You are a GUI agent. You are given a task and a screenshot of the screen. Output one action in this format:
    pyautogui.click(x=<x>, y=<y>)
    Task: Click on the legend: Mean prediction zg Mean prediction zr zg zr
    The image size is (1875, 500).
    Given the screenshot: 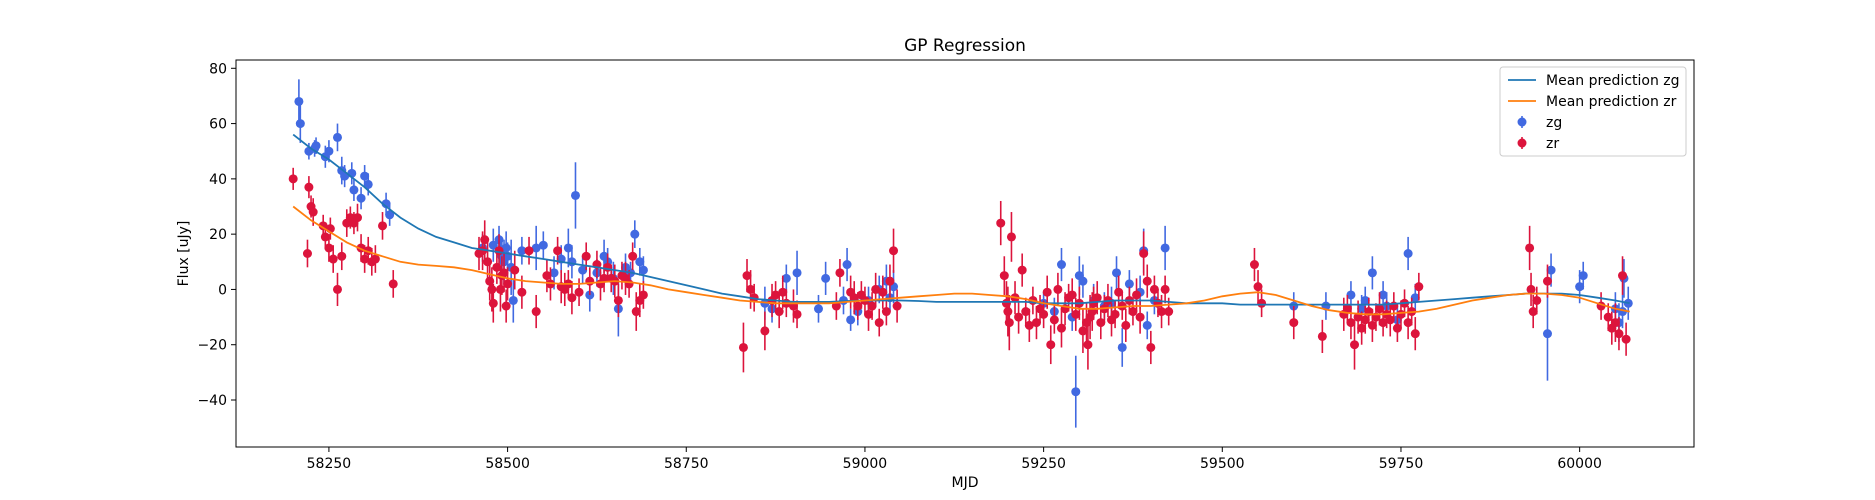 What is the action you would take?
    pyautogui.click(x=1593, y=111)
    